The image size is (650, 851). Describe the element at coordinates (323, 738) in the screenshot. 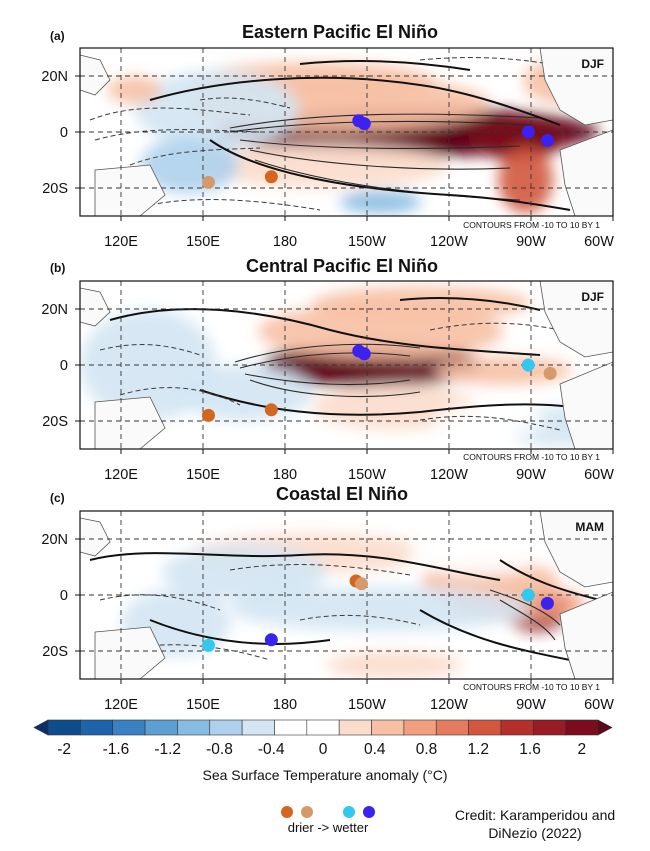

I see `colorbar: -2 -1.6 -1.2 -0.8 -0.4 0 0.4 0.8 1.2 1.6 2` at that location.